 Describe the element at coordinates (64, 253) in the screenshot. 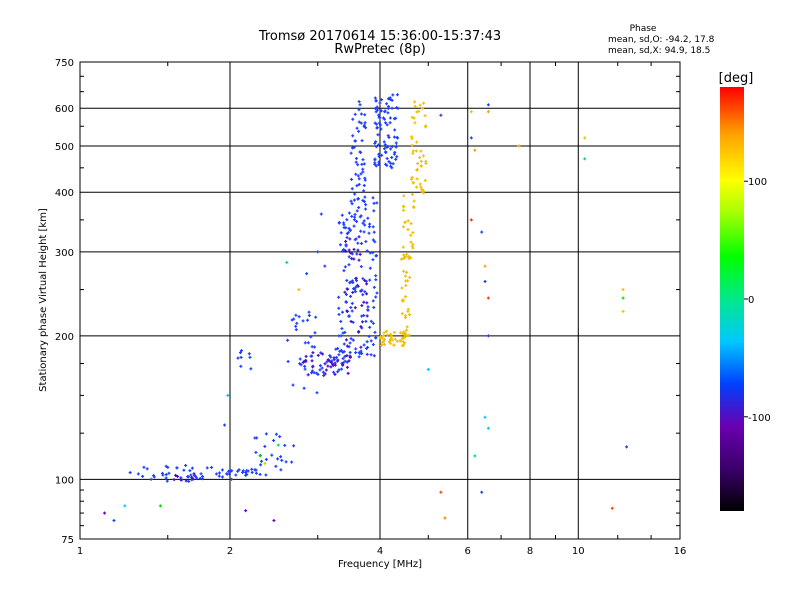

I see `y-tick-label: 300` at that location.